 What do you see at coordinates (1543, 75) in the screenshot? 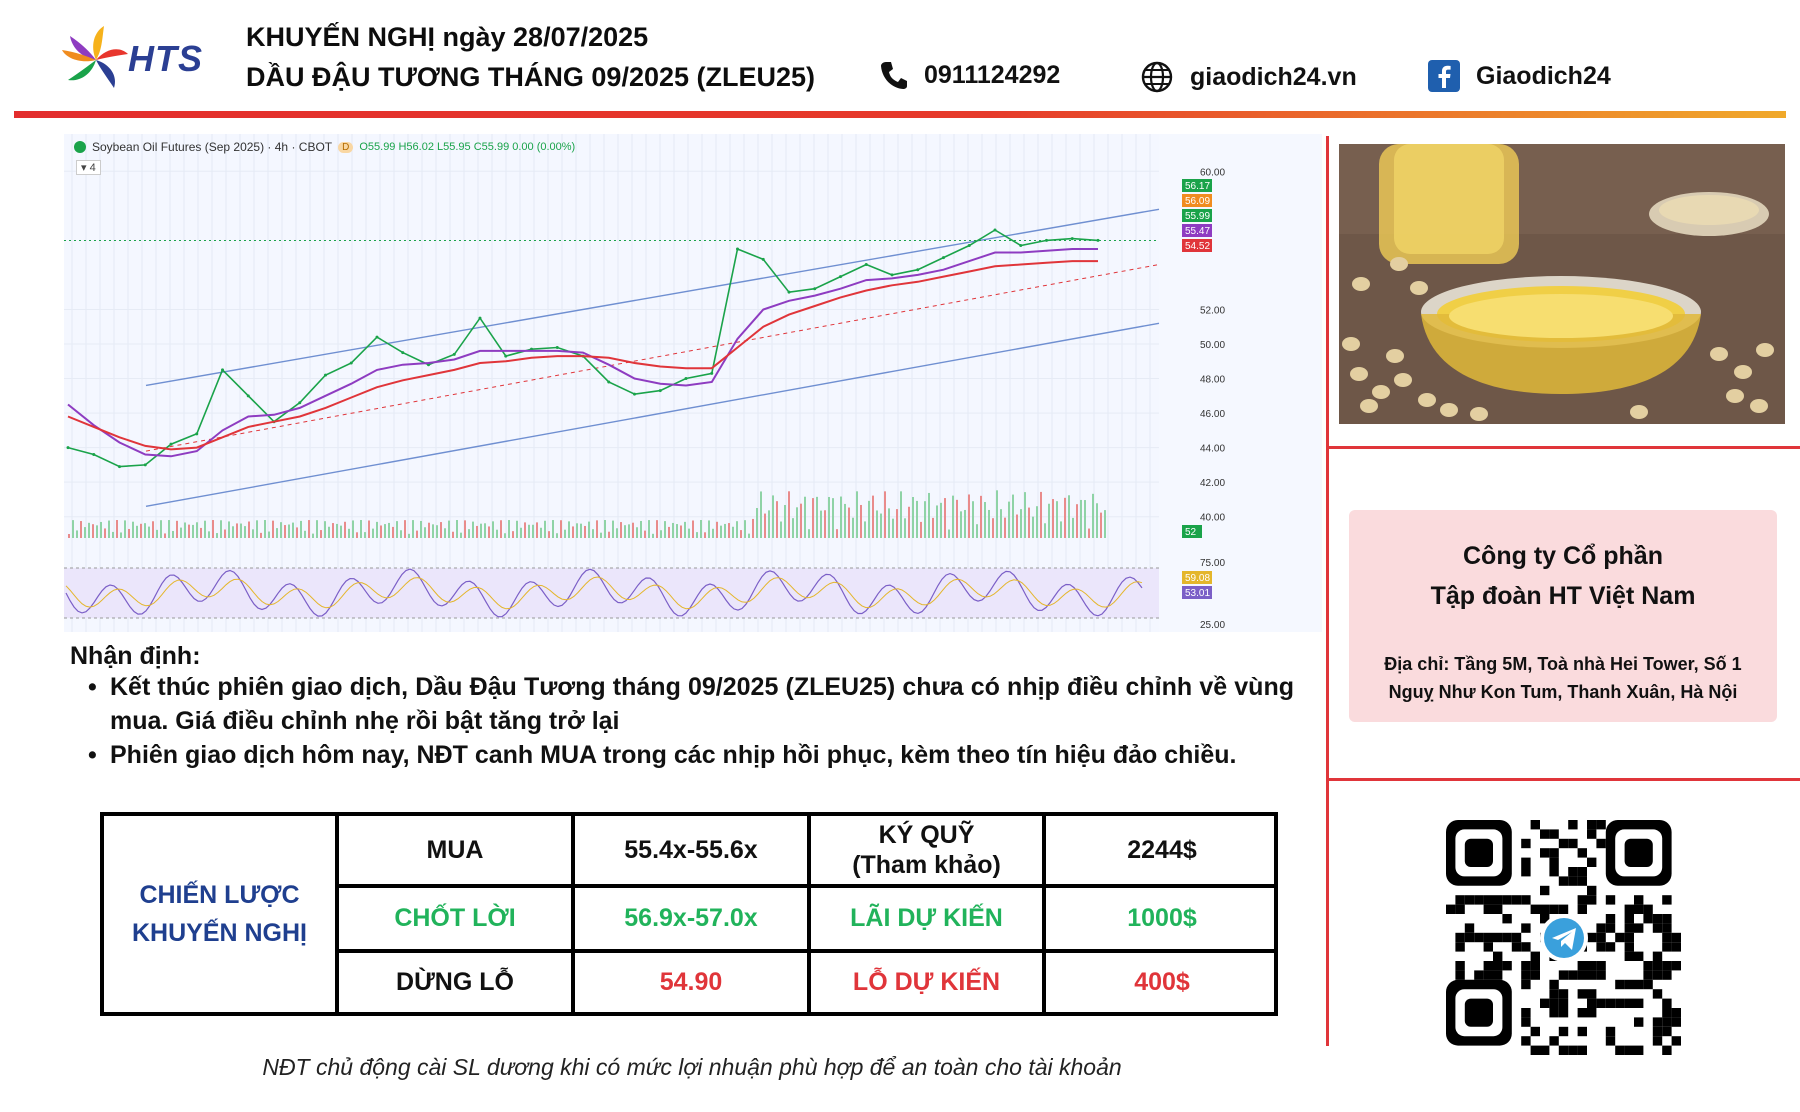
I see `facebook-page: Giaodich24` at bounding box center [1543, 75].